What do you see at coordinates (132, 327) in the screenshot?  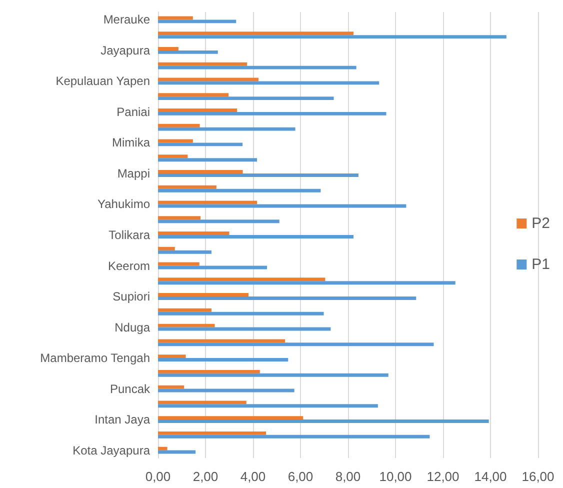 I see `y-tick-label: Nduga` at bounding box center [132, 327].